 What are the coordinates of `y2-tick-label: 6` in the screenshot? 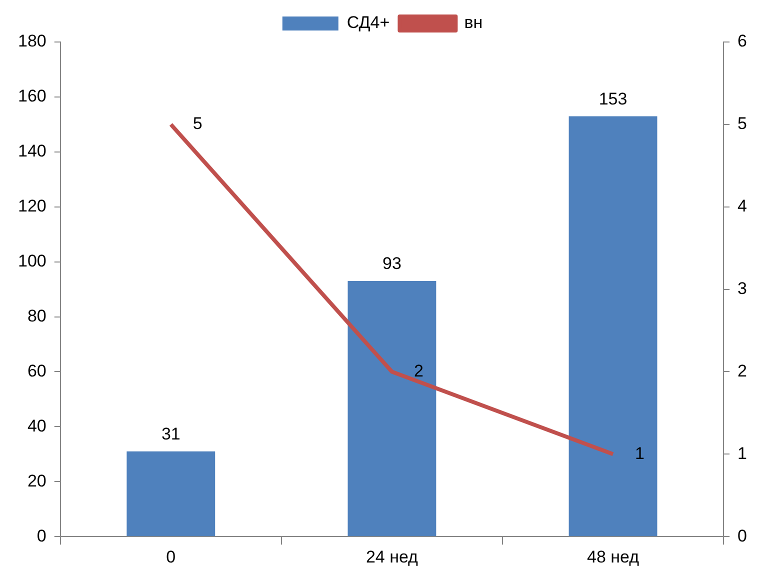 It's located at (743, 41).